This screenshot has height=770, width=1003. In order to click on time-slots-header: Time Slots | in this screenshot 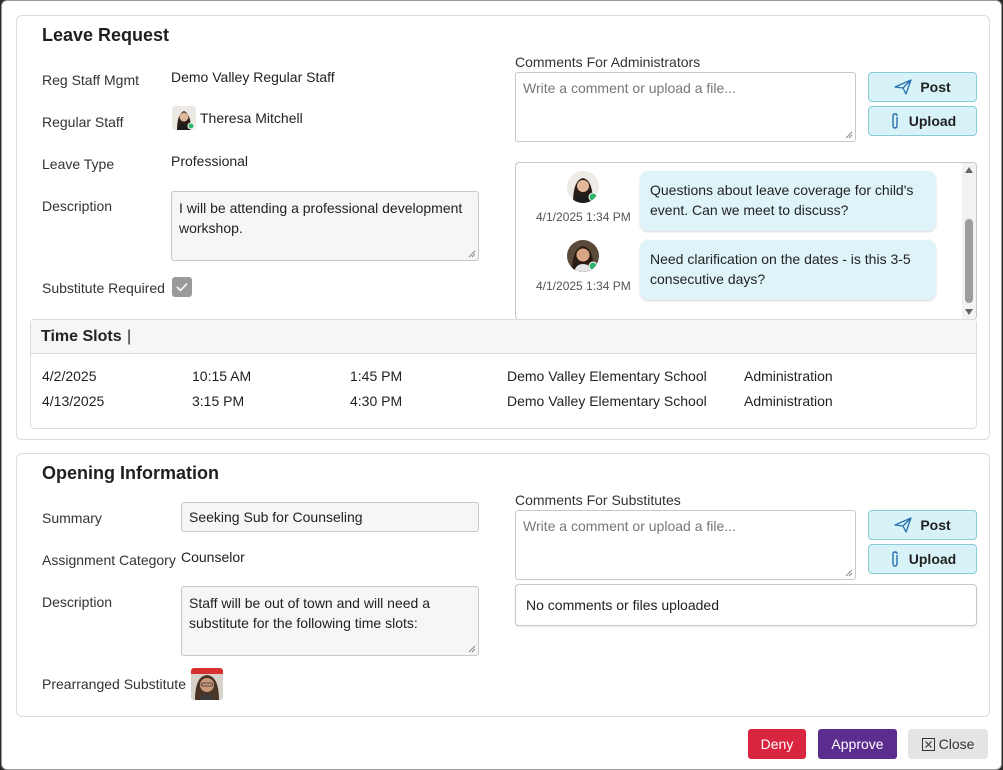, I will do `click(503, 337)`.